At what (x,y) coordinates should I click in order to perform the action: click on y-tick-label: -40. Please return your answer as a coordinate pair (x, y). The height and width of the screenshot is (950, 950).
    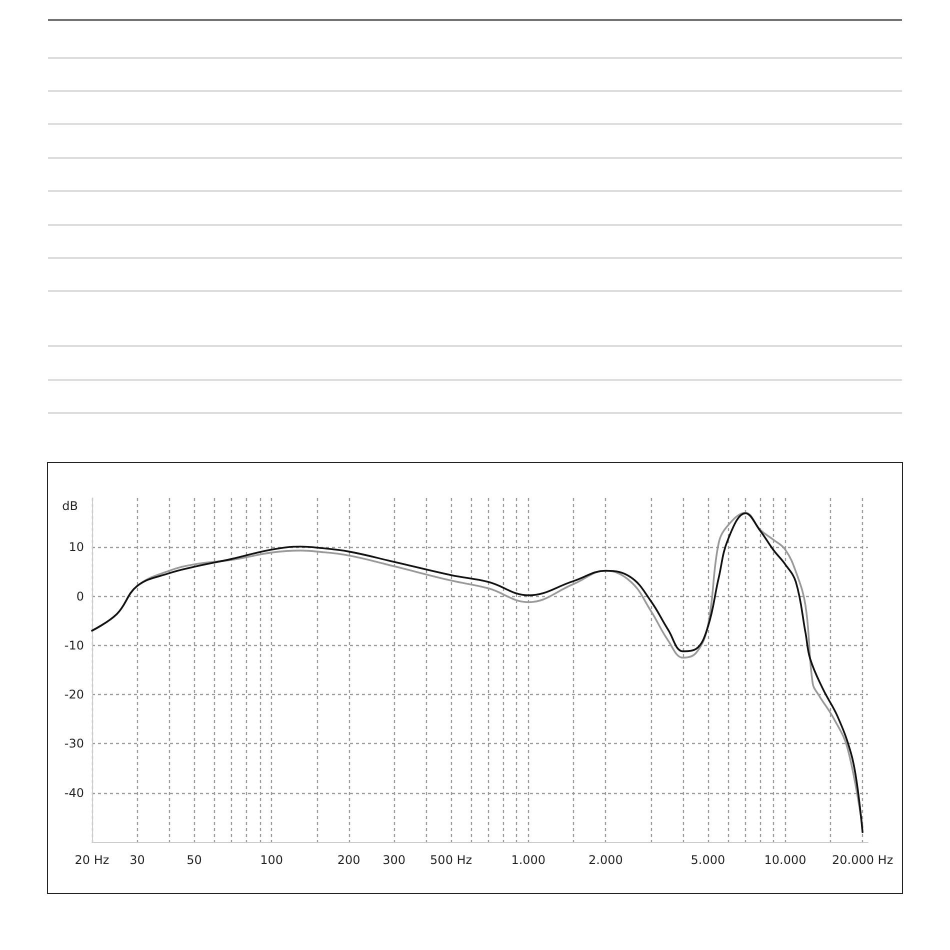
    Looking at the image, I should click on (74, 793).